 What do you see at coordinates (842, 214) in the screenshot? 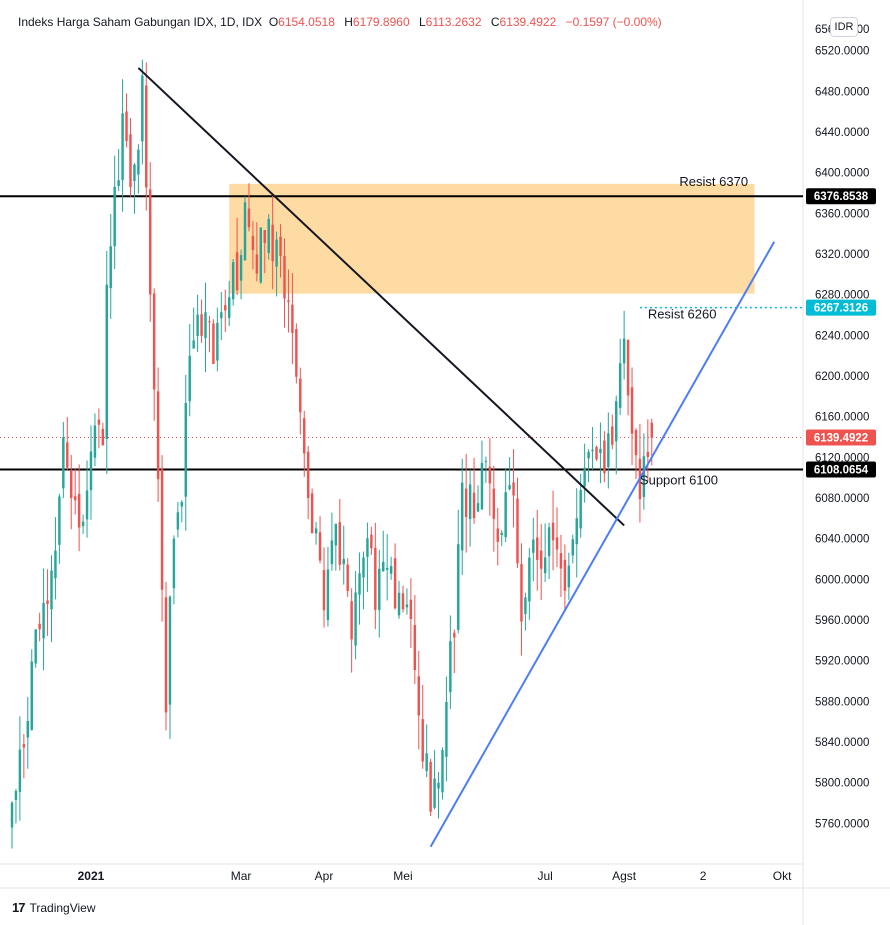
I see `y-tick-label: 6360.0000` at bounding box center [842, 214].